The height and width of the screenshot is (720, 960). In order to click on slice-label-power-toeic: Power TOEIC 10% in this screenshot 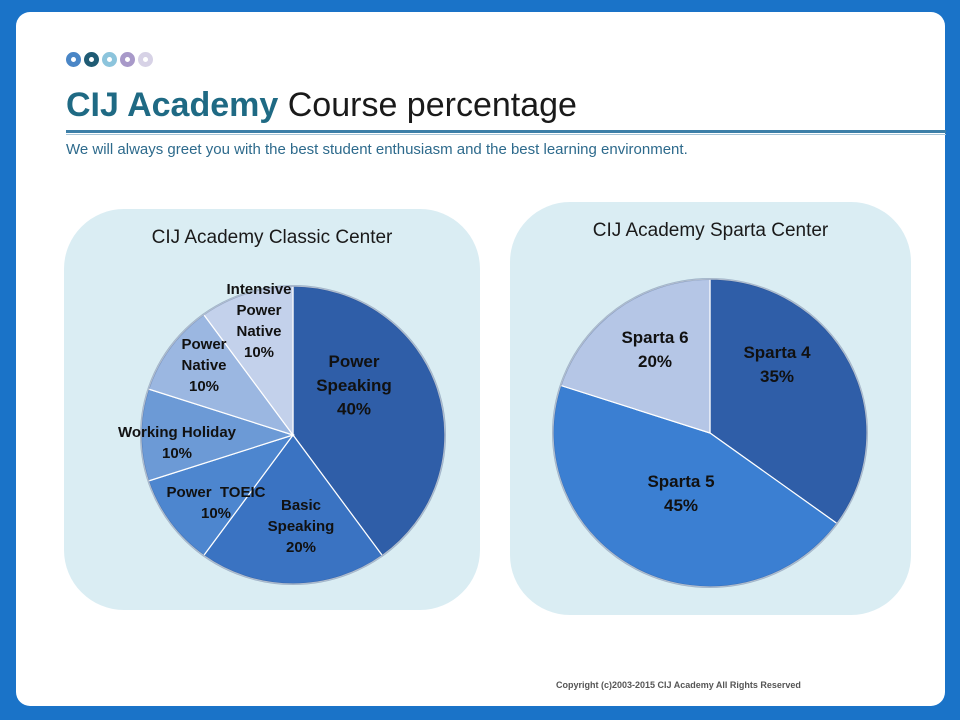, I will do `click(216, 503)`.